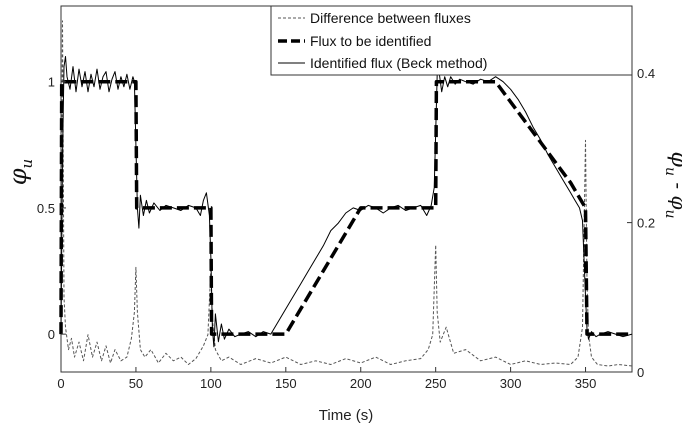 This screenshot has height=429, width=682. Describe the element at coordinates (511, 383) in the screenshot. I see `x-tick-label: 300` at that location.